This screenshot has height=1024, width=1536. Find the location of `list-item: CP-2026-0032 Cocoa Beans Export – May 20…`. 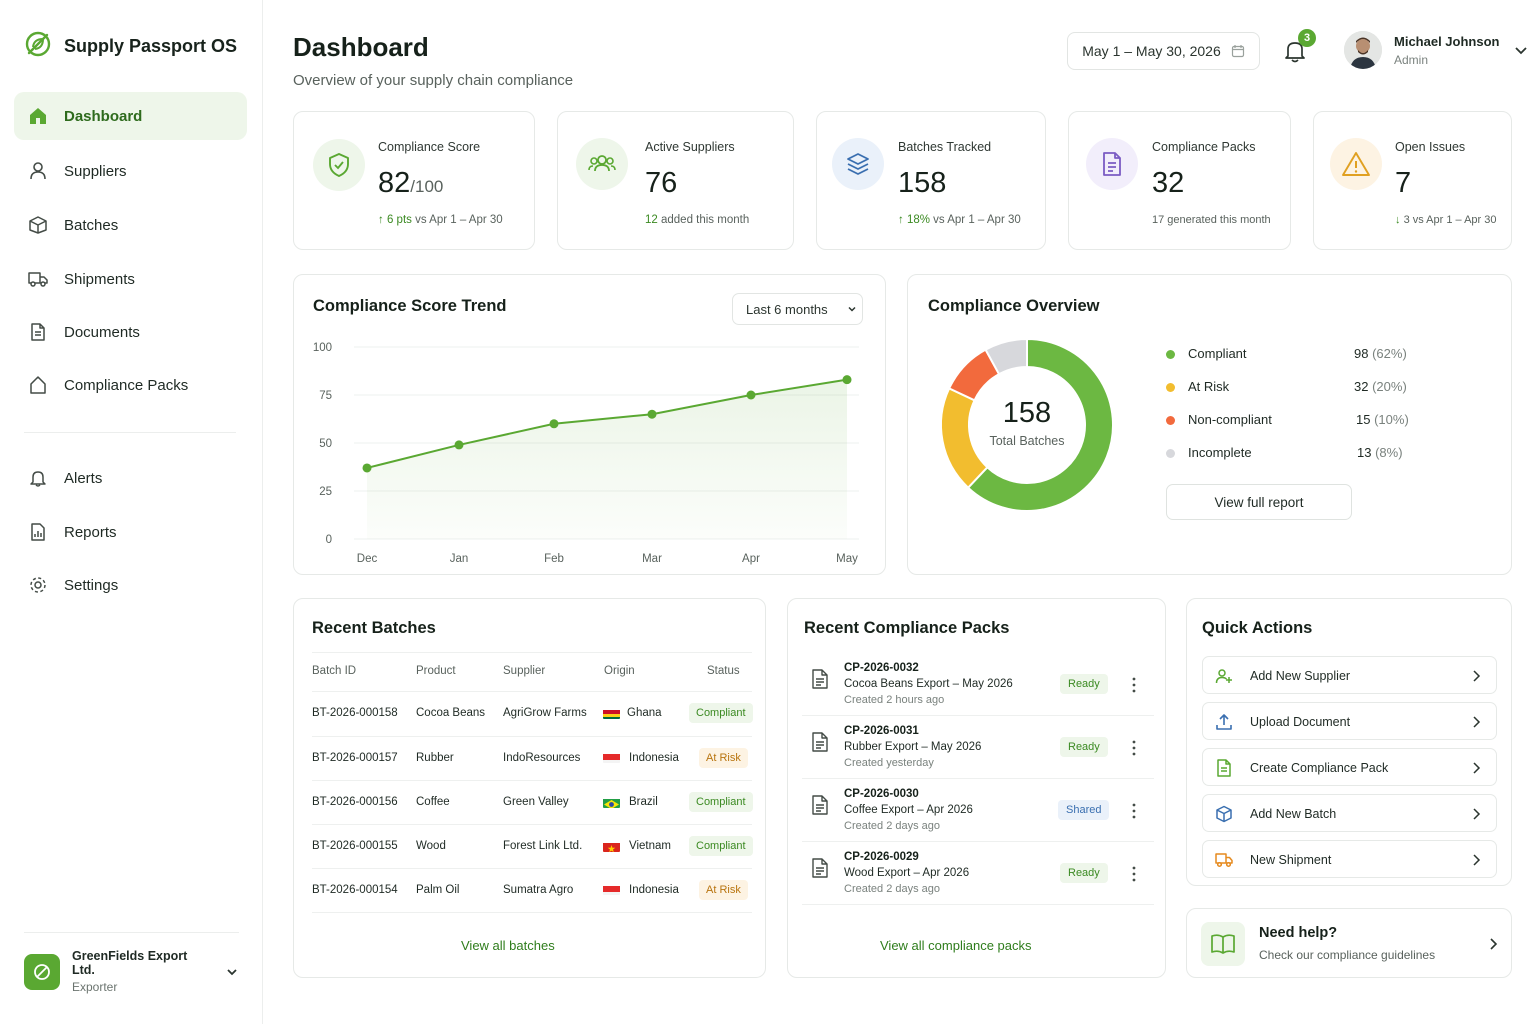

list-item: CP-2026-0032 Cocoa Beans Export – May 20… is located at coordinates (978, 685).